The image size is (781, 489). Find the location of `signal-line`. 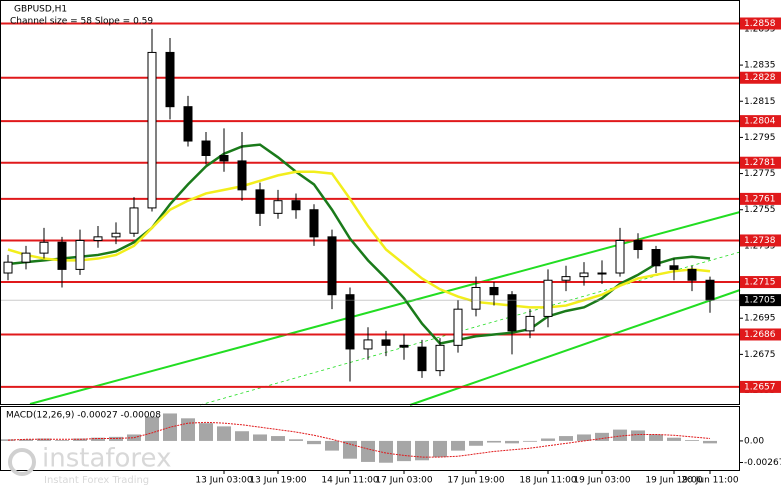

signal-line is located at coordinates (359, 439).